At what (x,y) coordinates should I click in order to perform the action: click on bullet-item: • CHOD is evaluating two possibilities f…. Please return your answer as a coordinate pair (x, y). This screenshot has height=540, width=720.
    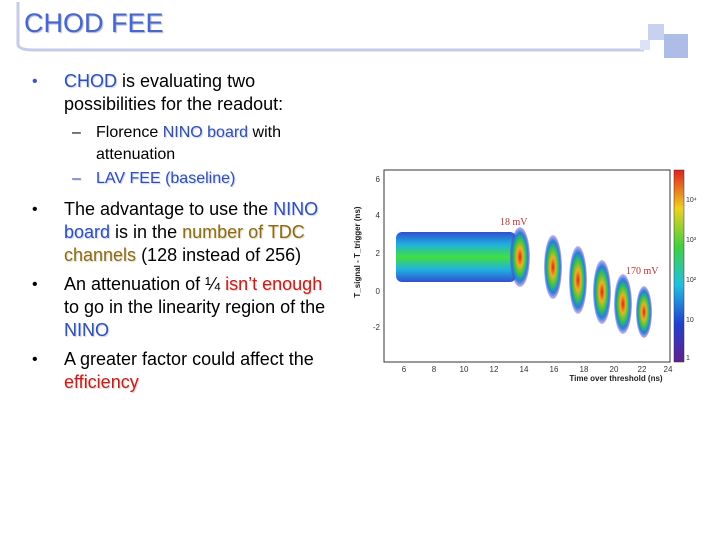
    Looking at the image, I should click on (158, 92).